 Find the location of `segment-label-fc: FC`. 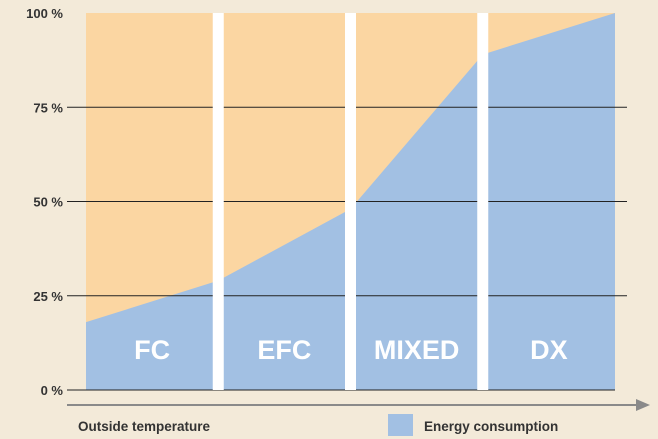

segment-label-fc: FC is located at coordinates (152, 350).